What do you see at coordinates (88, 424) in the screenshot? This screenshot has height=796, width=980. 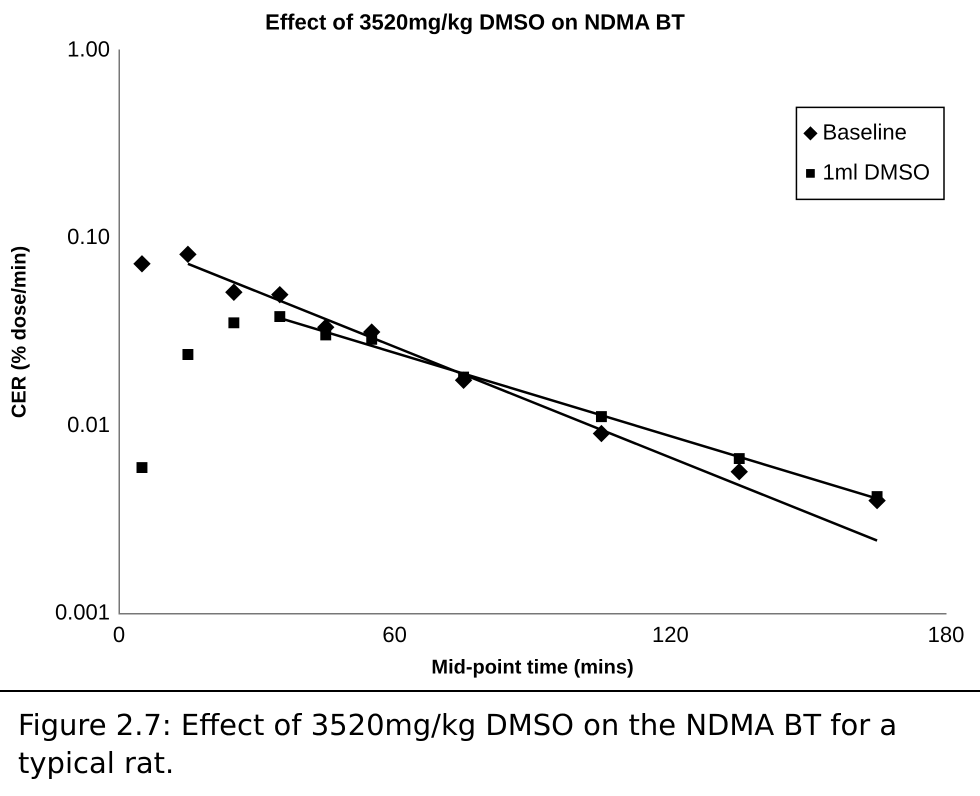 I see `y-tick-label: 0.01` at bounding box center [88, 424].